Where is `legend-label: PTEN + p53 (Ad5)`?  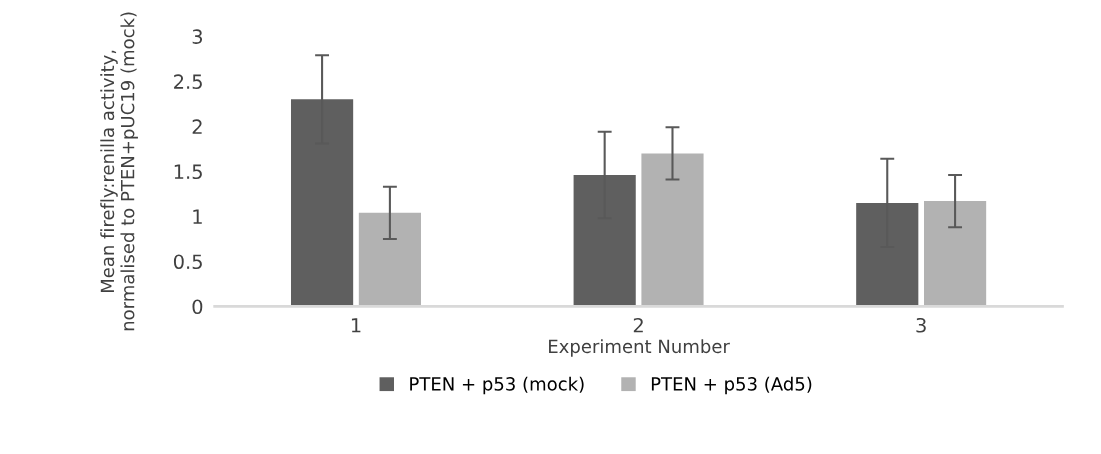 legend-label: PTEN + p53 (Ad5) is located at coordinates (731, 385).